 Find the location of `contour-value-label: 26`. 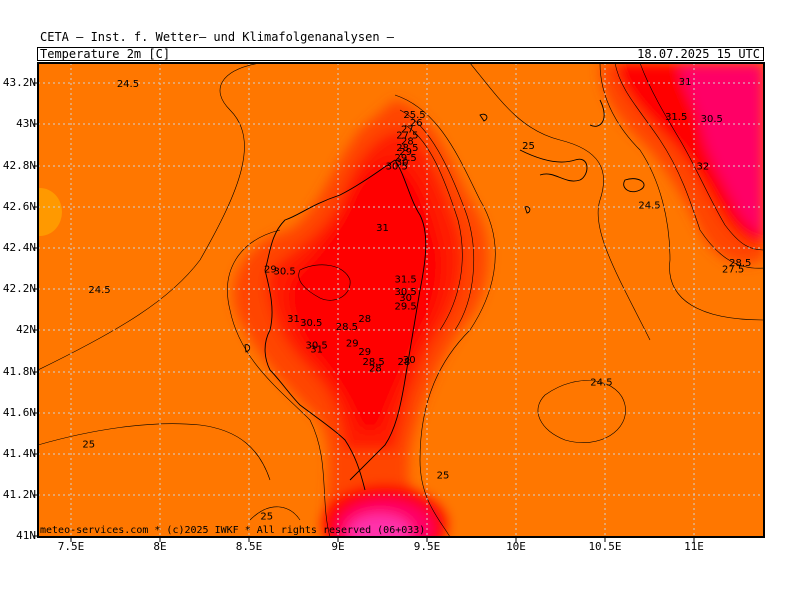

contour-value-label: 26 is located at coordinates (416, 123).